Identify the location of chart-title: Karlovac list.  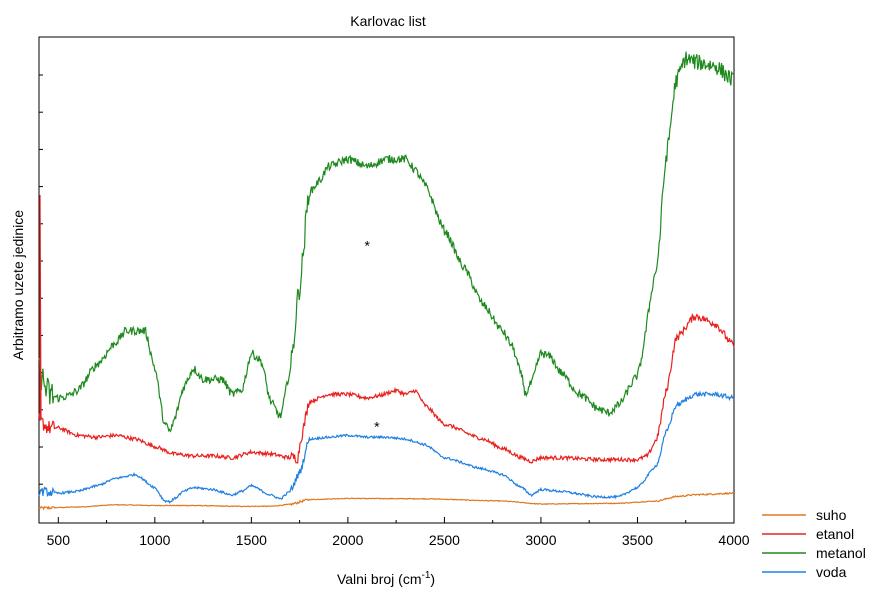
(388, 21).